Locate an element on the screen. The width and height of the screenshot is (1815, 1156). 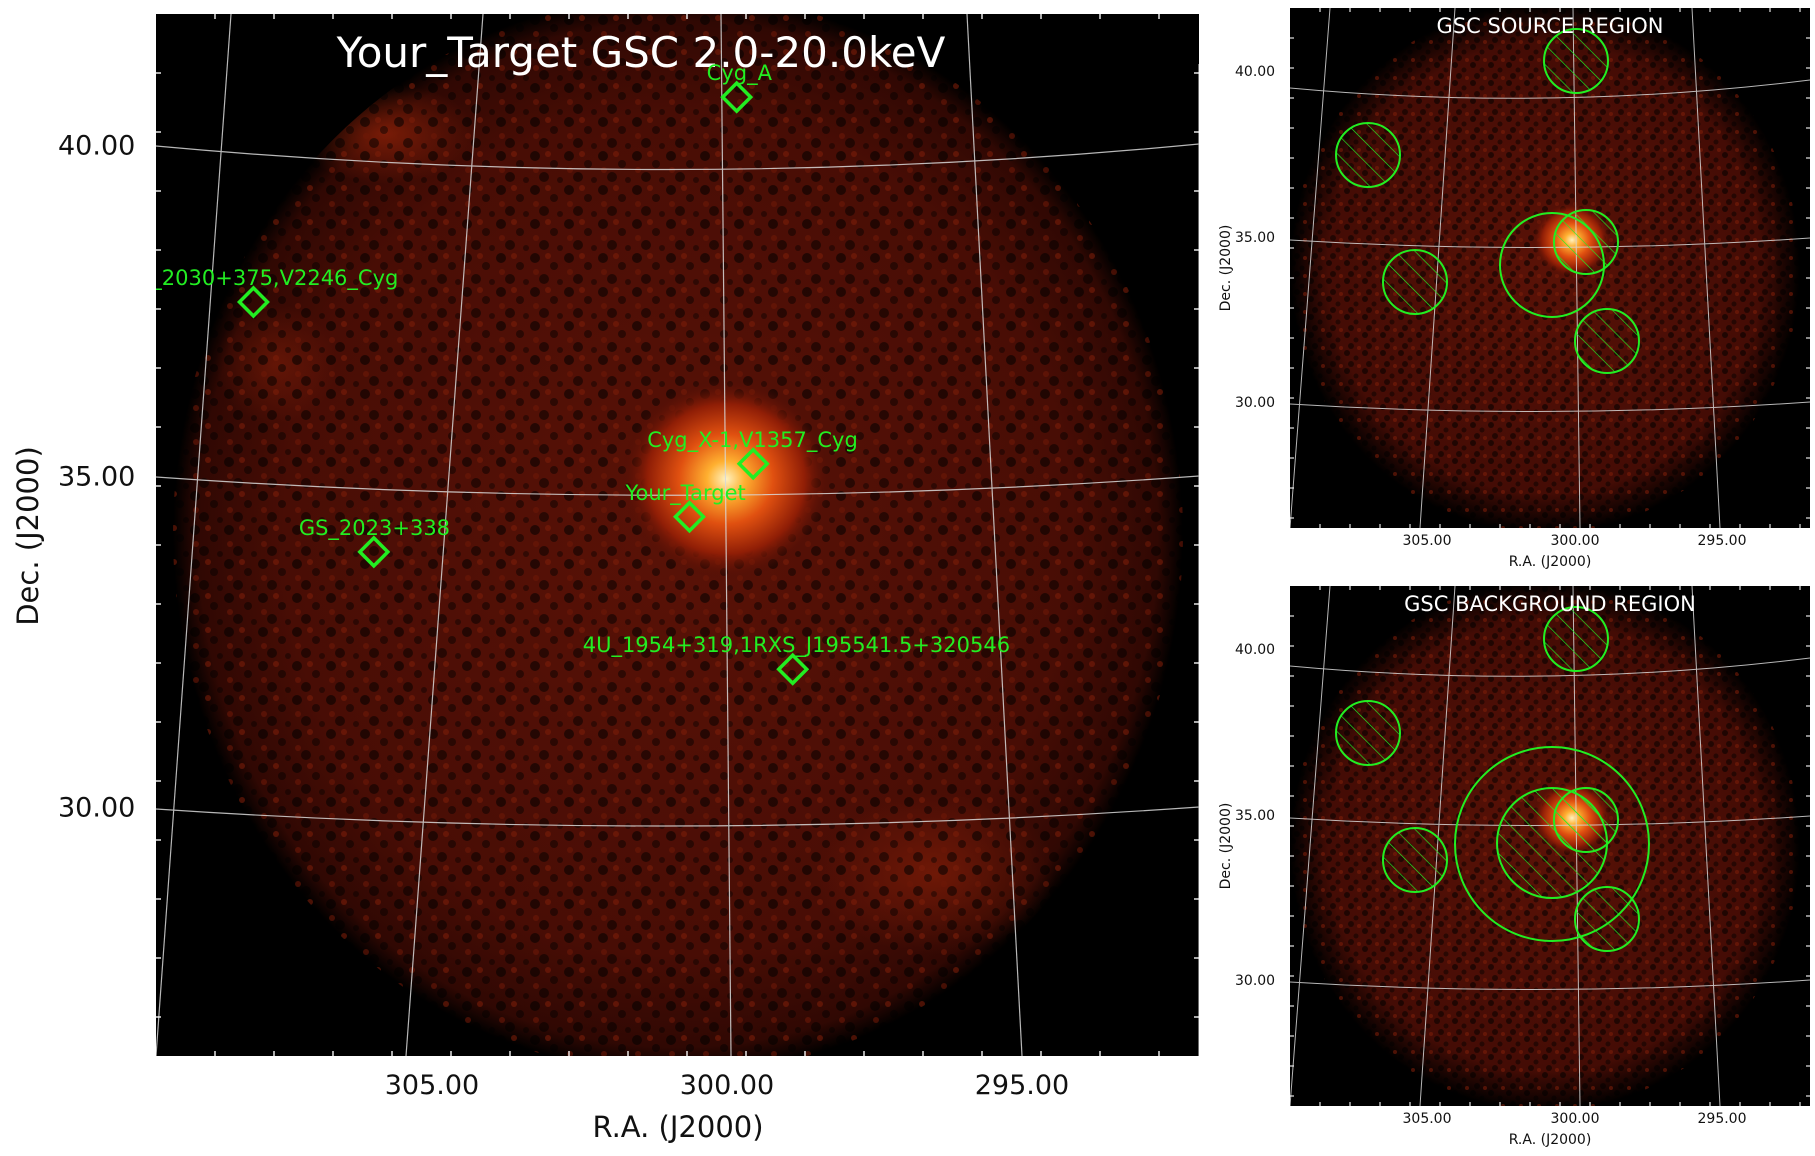
main-title: Your_Target GSC 2.0-20.0keV is located at coordinates (641, 52).